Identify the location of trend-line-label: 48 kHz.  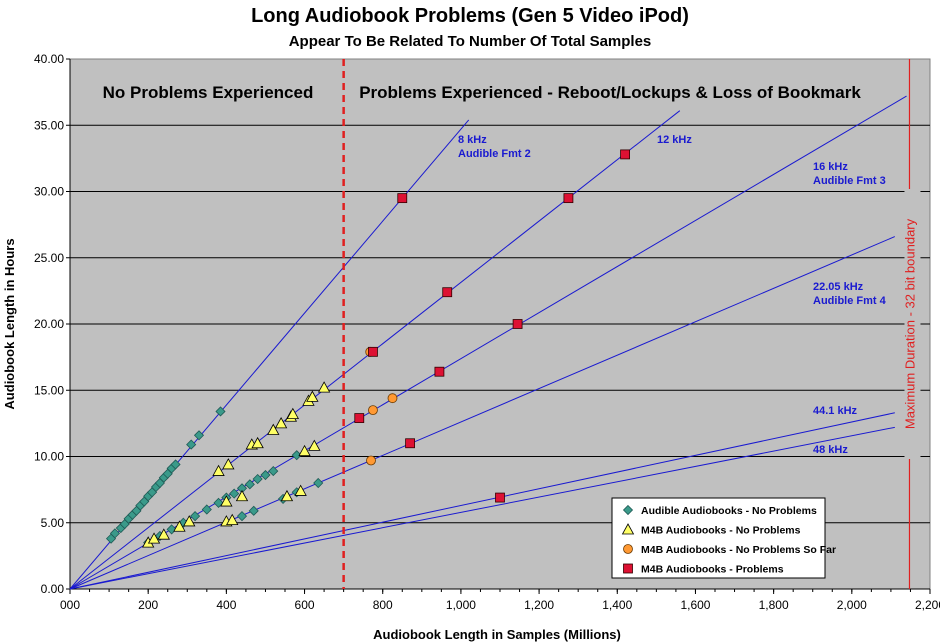
(830, 450).